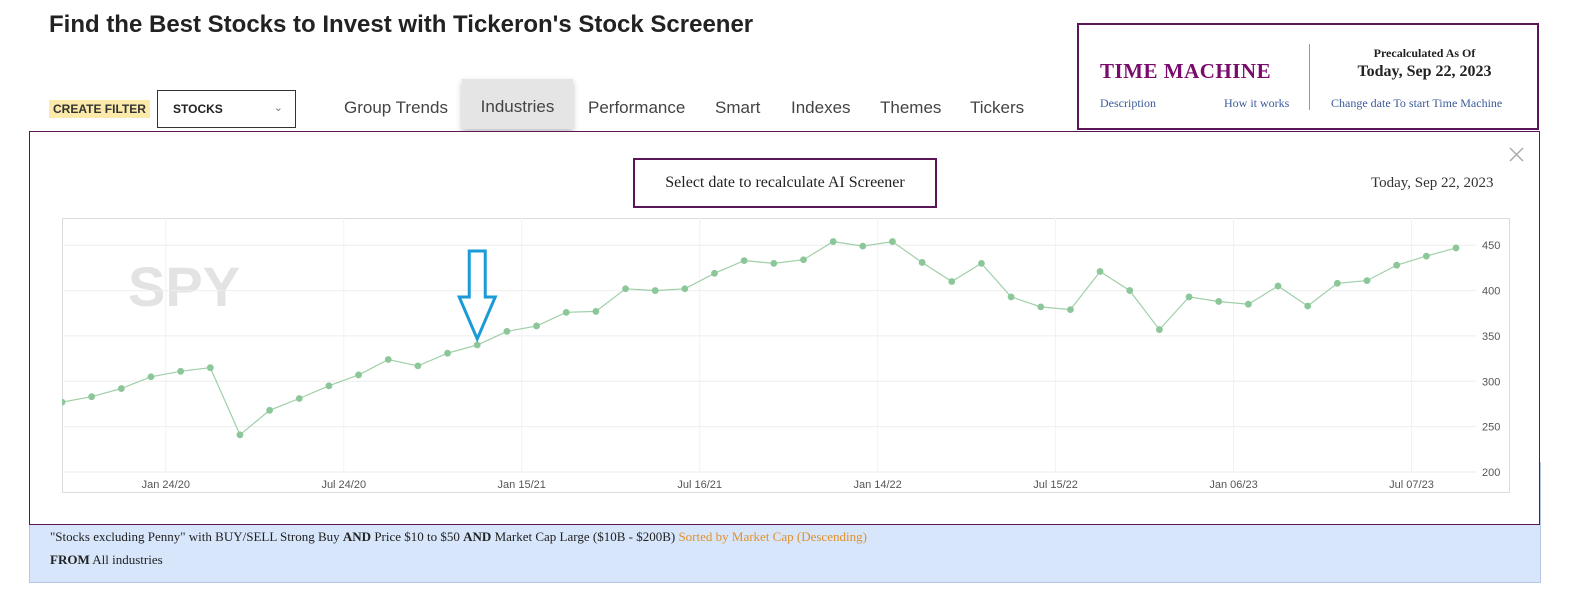 The height and width of the screenshot is (611, 1594). What do you see at coordinates (1411, 485) in the screenshot?
I see `x-tick-label: Jul 07/23` at bounding box center [1411, 485].